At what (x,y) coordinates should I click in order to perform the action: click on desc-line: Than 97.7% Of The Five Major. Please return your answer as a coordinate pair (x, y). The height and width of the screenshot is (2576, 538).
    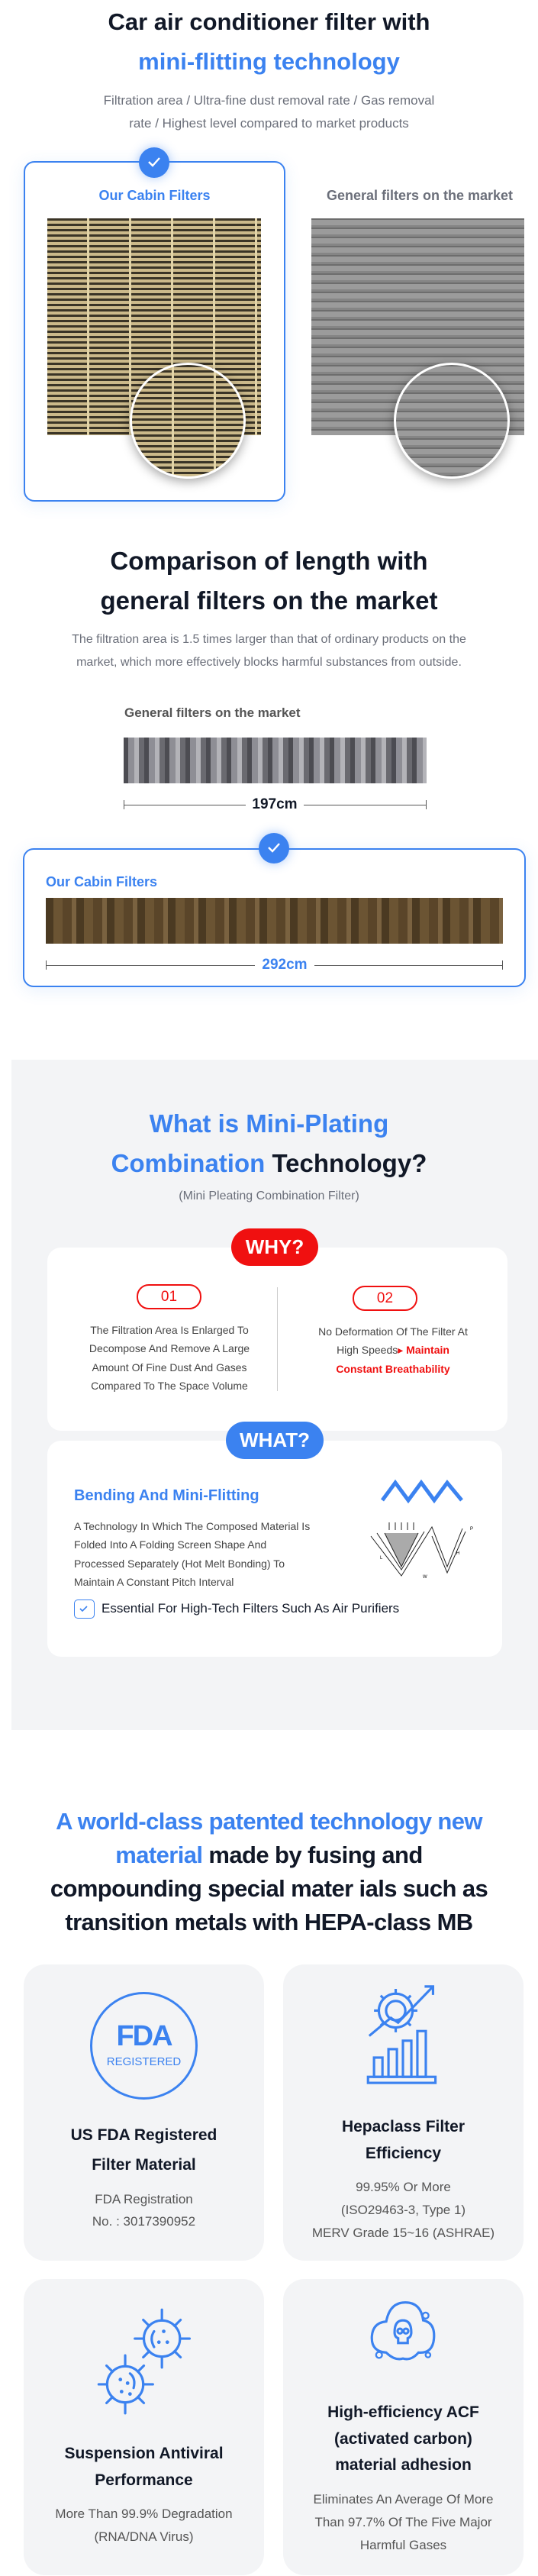
    Looking at the image, I should click on (403, 2522).